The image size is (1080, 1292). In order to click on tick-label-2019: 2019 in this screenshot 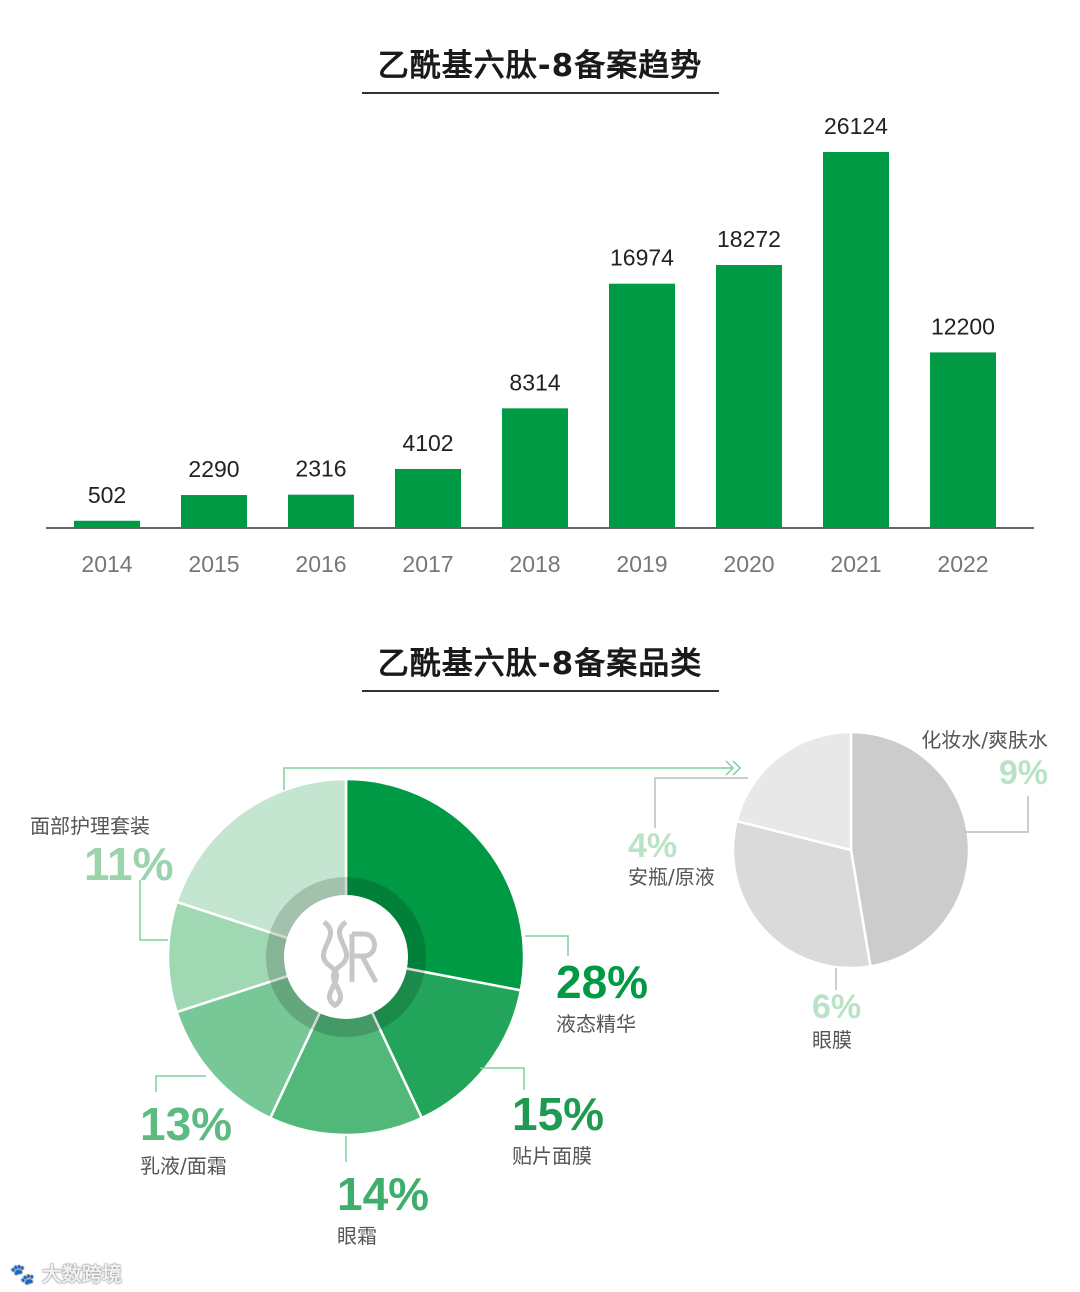, I will do `click(641, 564)`.